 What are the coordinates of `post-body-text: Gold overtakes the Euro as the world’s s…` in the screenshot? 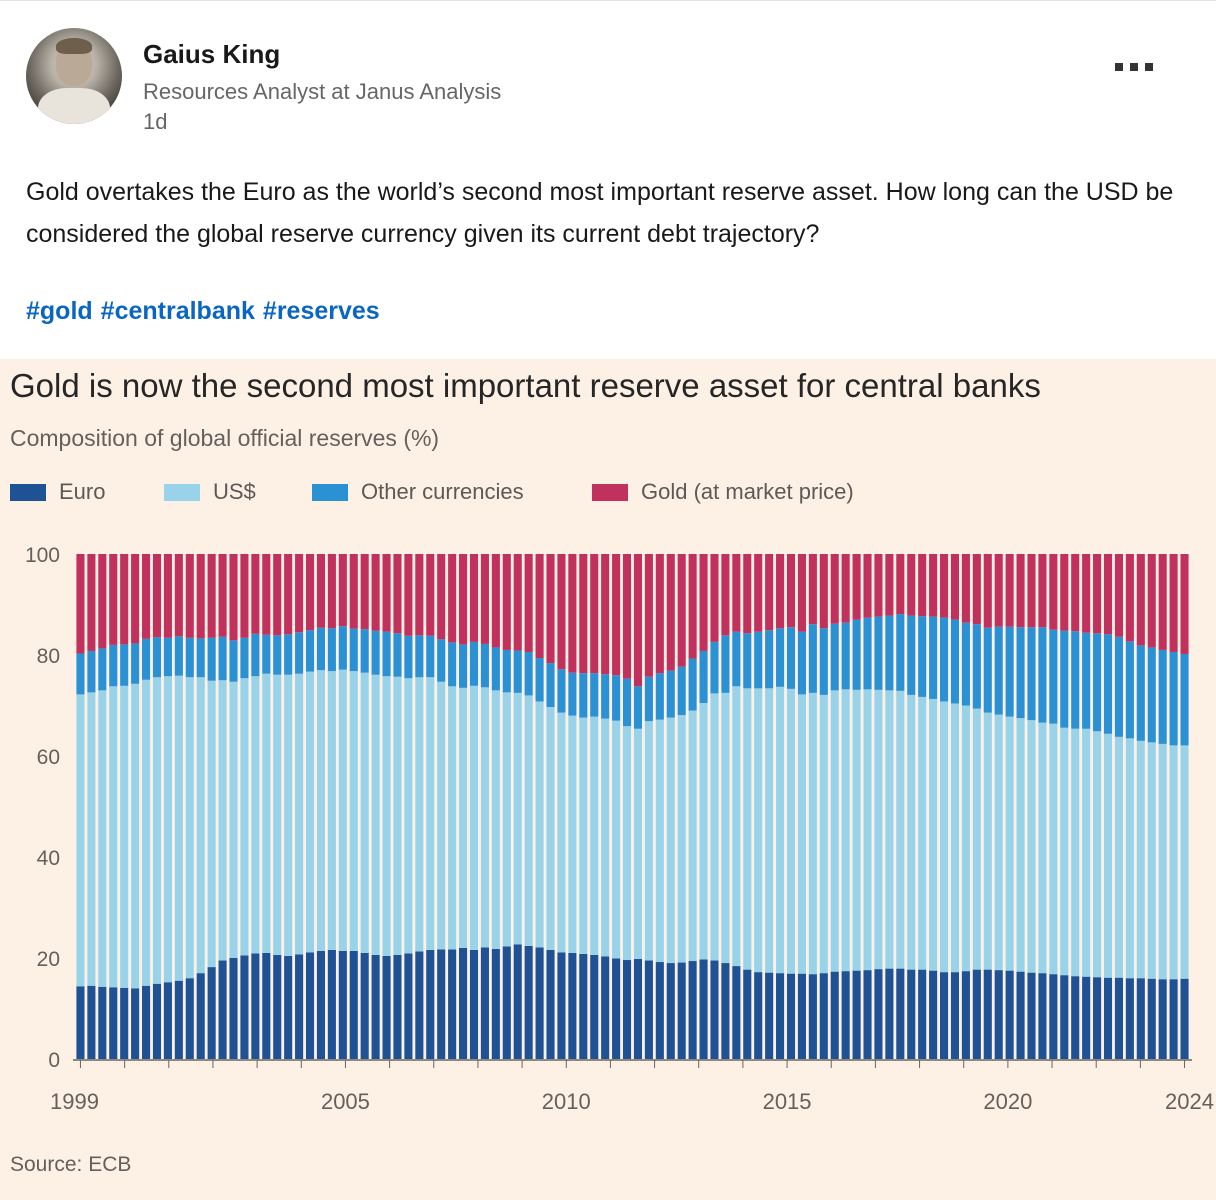 It's located at (600, 213).